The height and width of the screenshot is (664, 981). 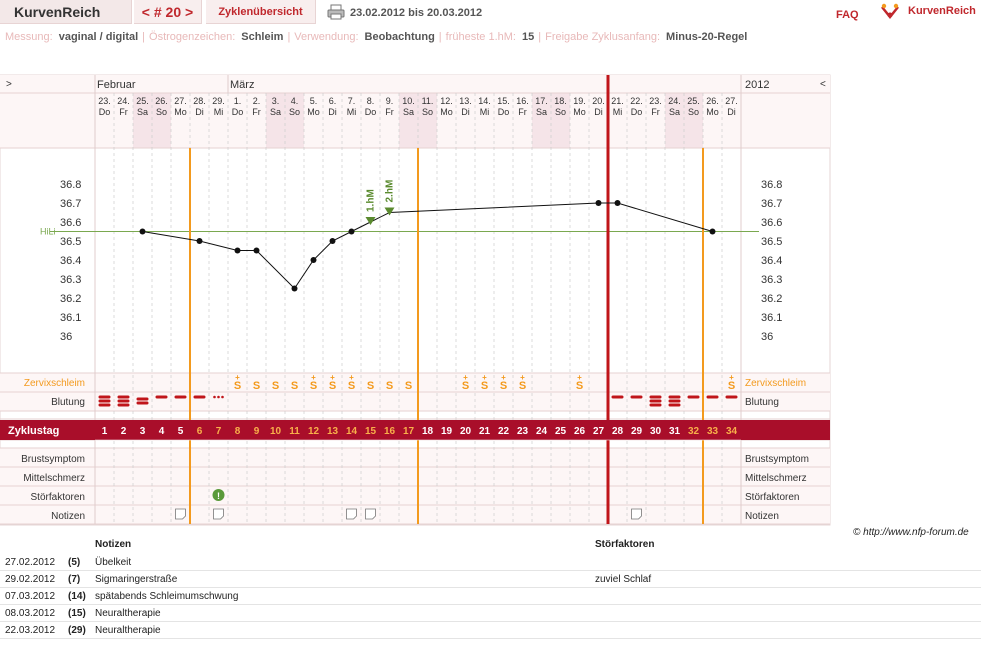 I want to click on mucus-label-right: Zervixschleim, so click(x=775, y=383).